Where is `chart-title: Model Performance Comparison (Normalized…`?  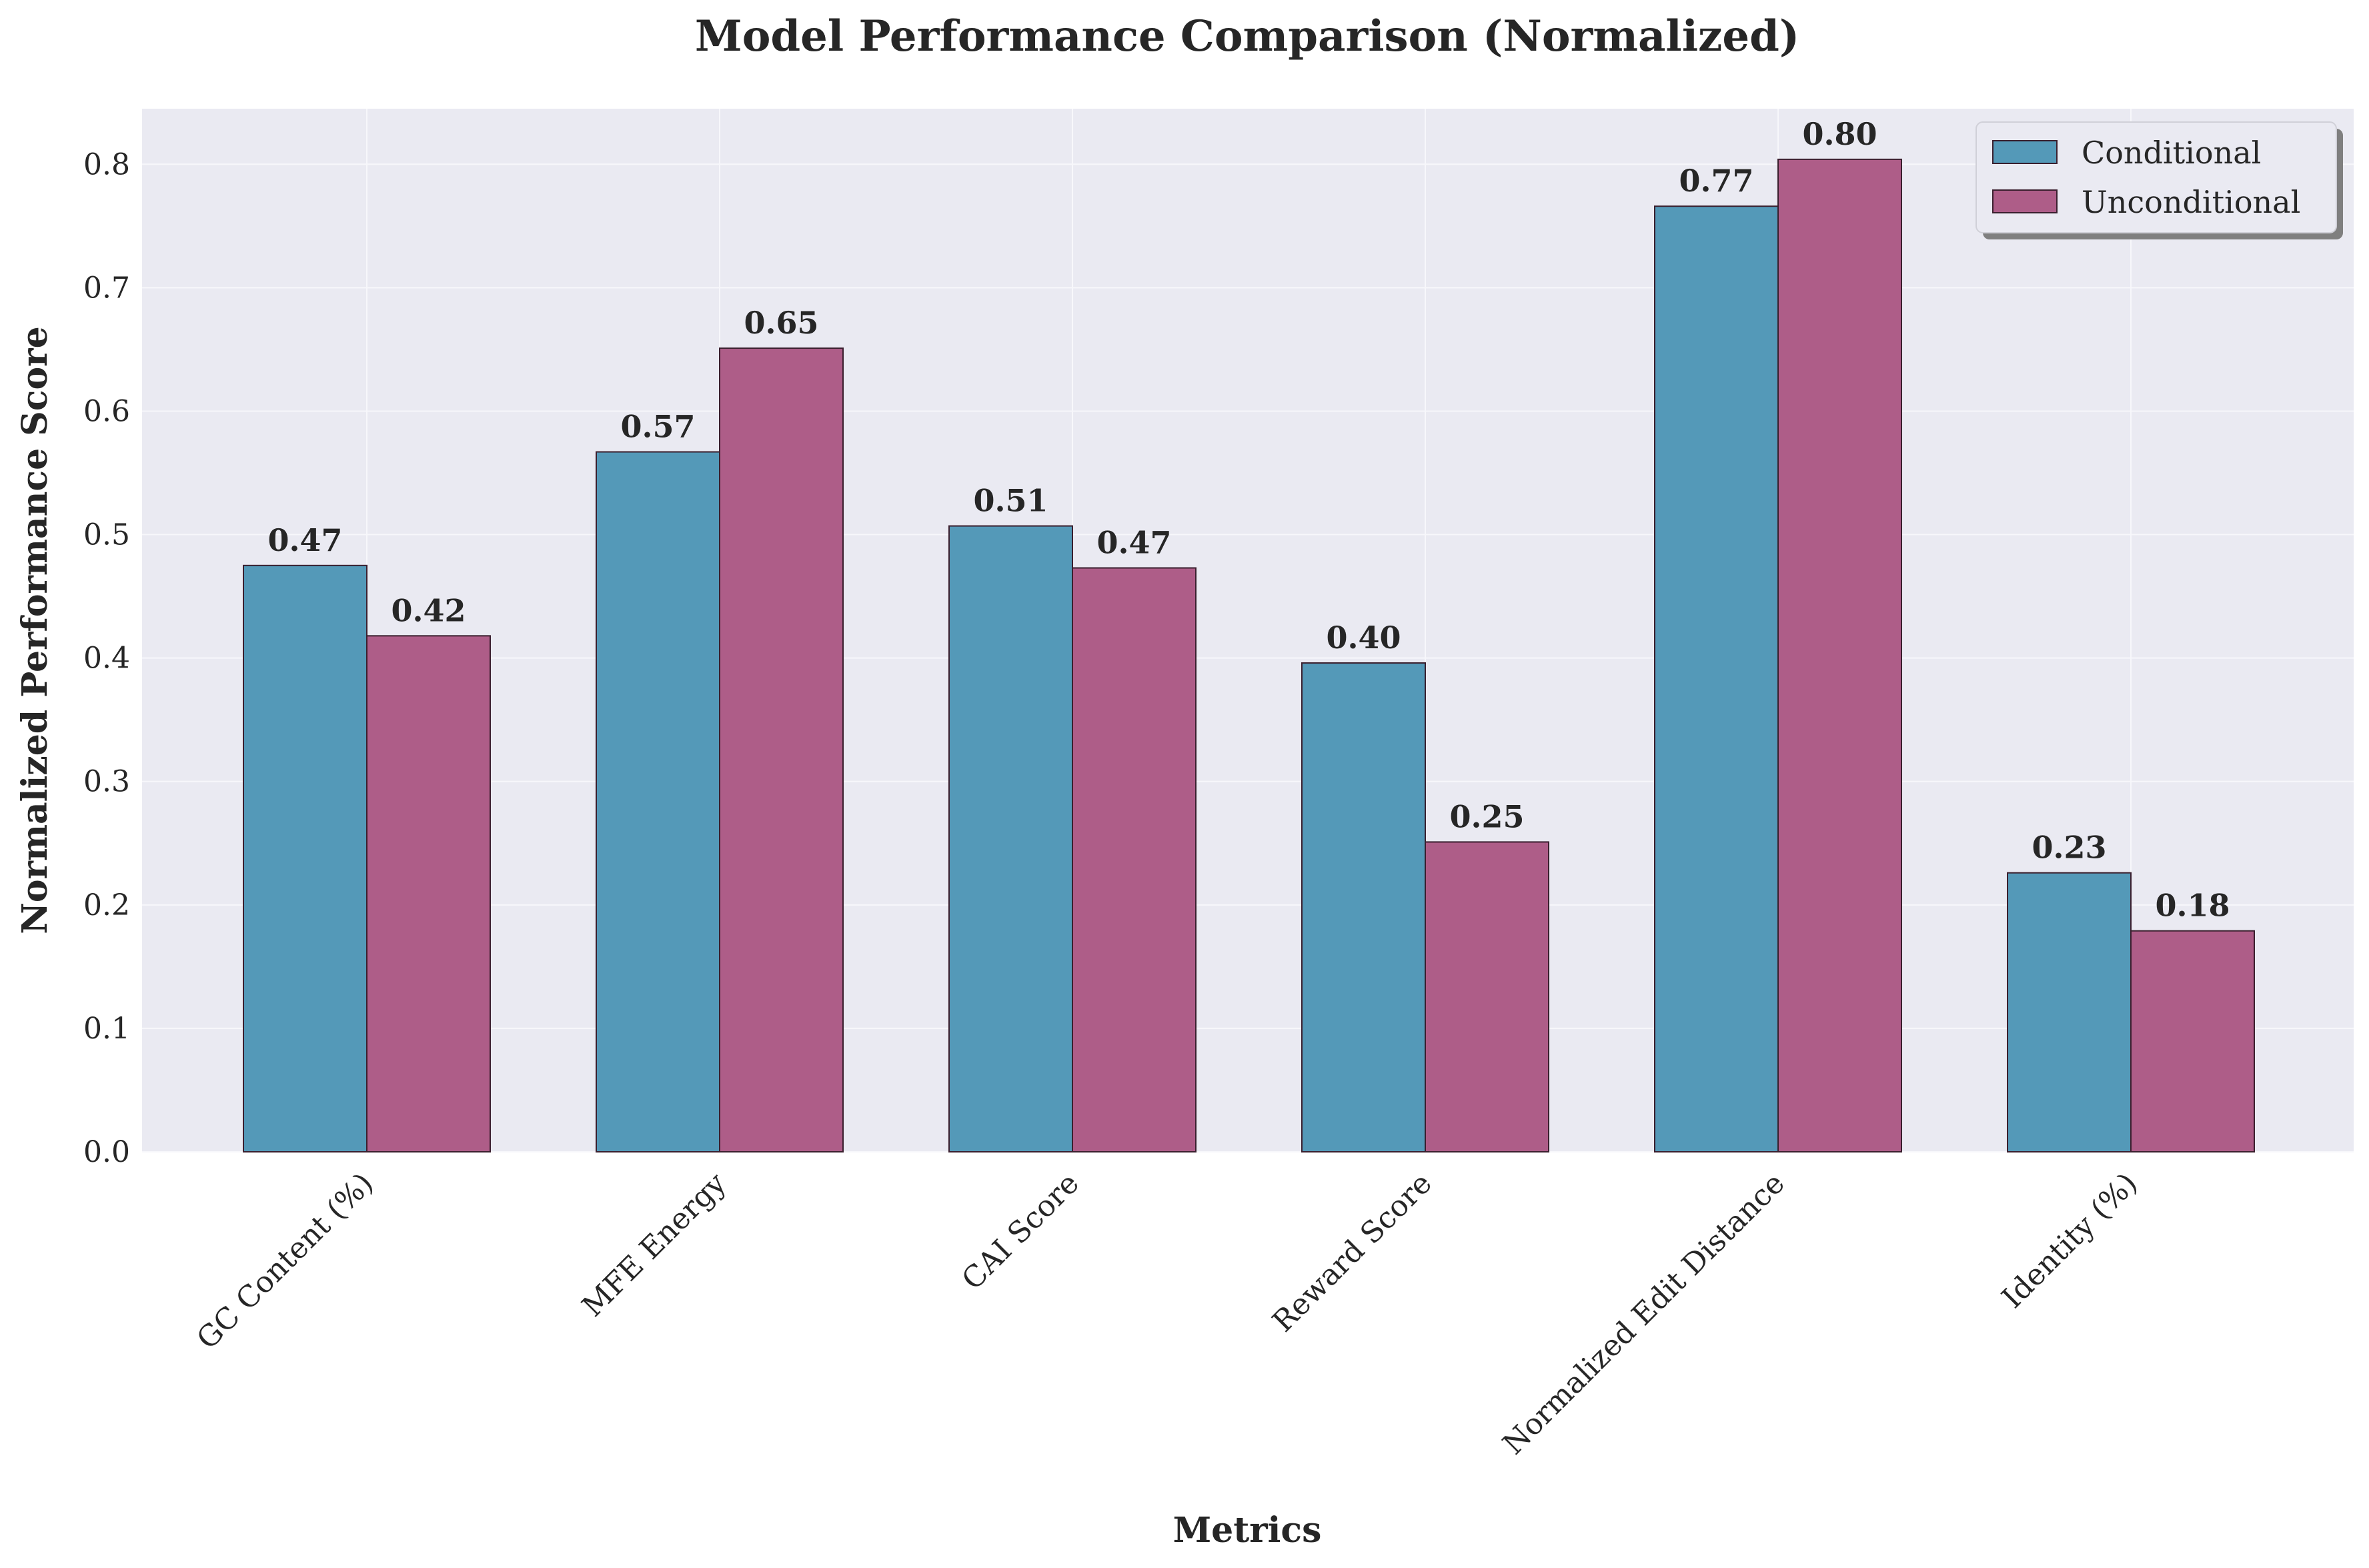 chart-title: Model Performance Comparison (Normalized… is located at coordinates (1247, 36).